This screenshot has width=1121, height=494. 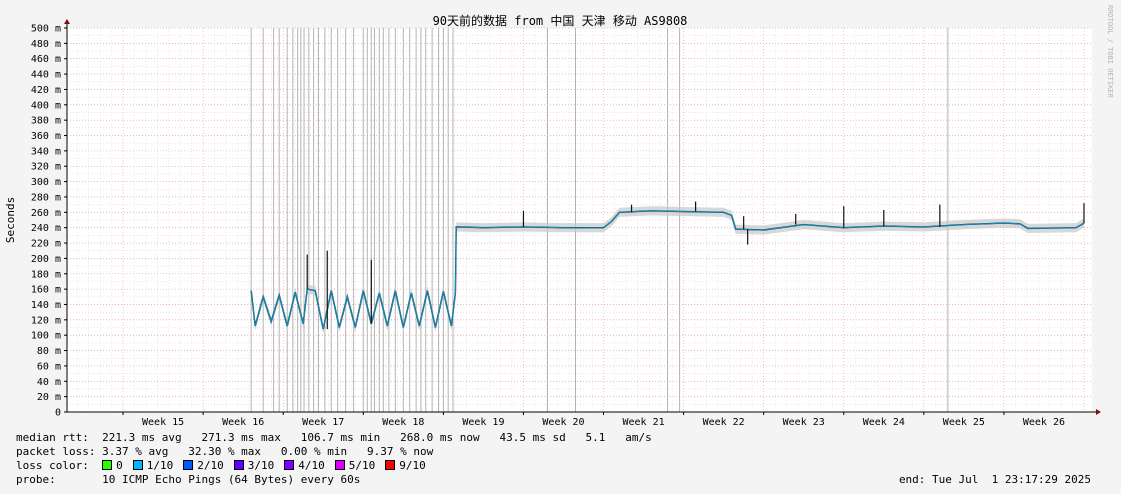 I want to click on loss-color-label: loss color:, so click(x=52, y=465).